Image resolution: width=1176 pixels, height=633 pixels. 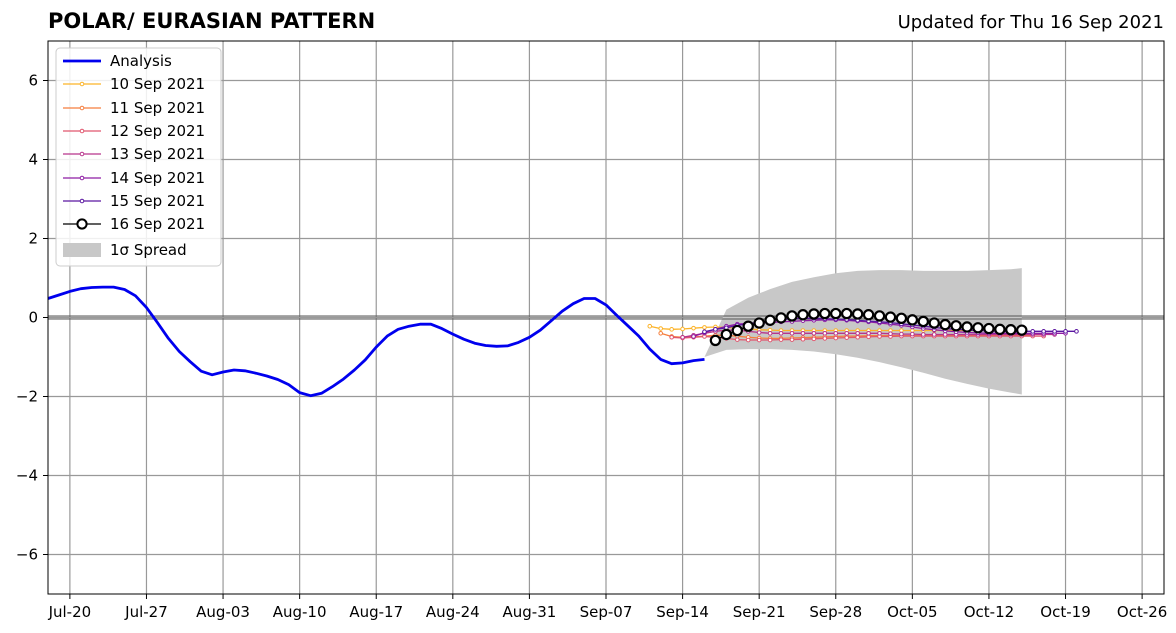 I want to click on x-tick-label: Oct-05, so click(x=912, y=612).